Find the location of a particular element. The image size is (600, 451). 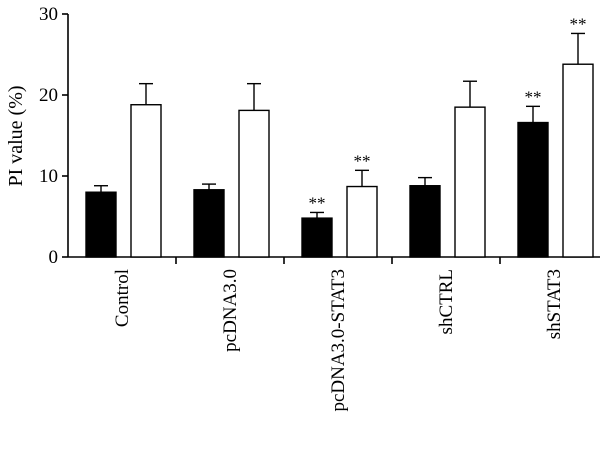

x-tick-label: shSTAT3 is located at coordinates (554, 304).